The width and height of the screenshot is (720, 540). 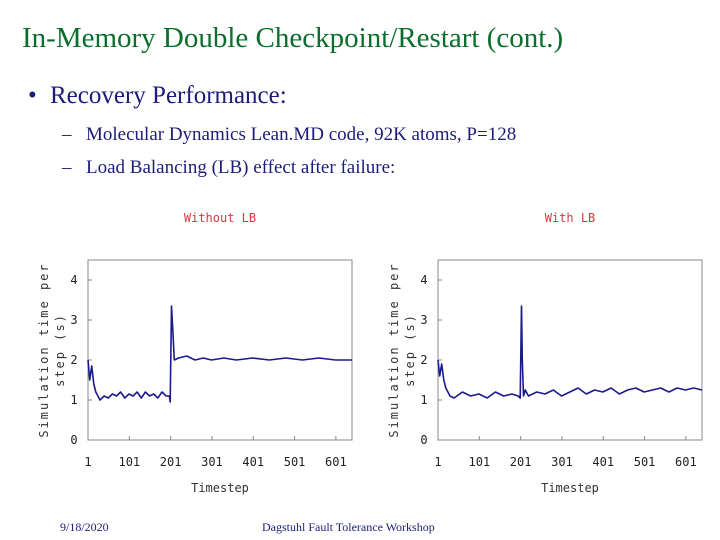 What do you see at coordinates (220, 218) in the screenshot?
I see `chart-title: Without LB` at bounding box center [220, 218].